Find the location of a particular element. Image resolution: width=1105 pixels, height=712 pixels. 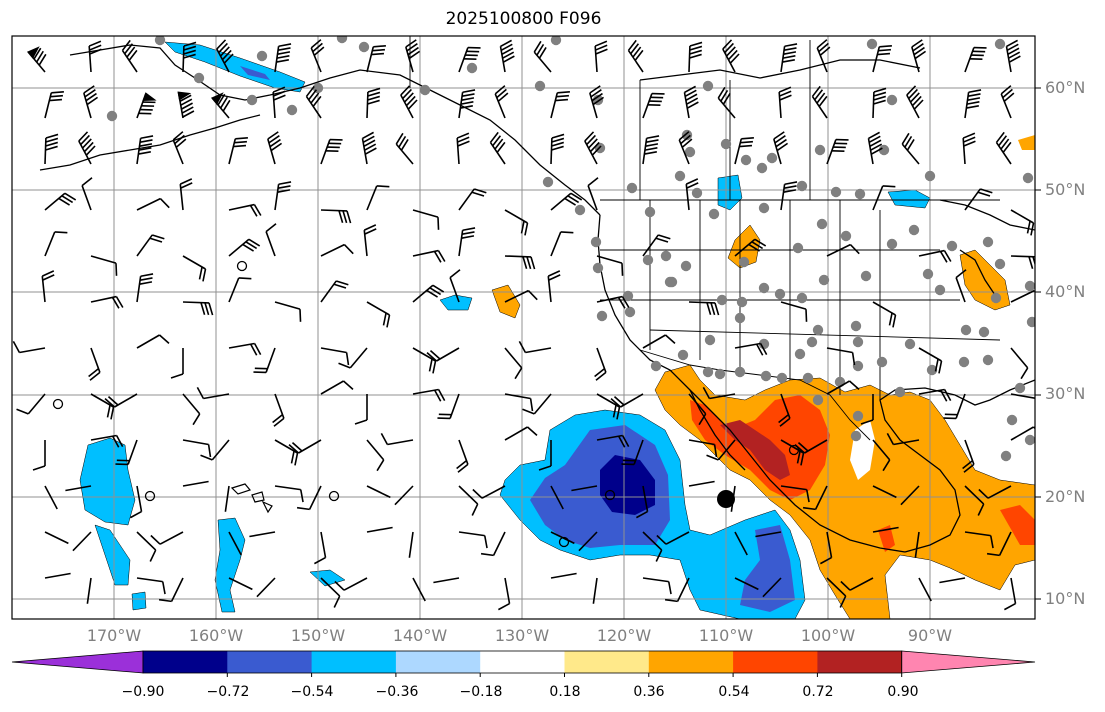

colorbar-segment is located at coordinates (438, 662).